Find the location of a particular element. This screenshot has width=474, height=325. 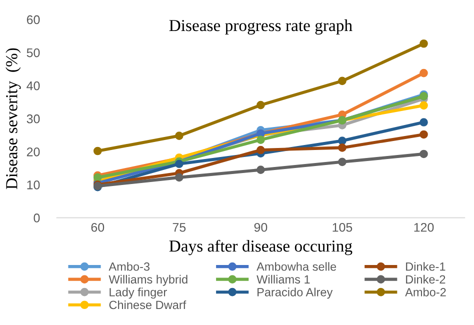

y-tick-label: 10 is located at coordinates (33, 185).